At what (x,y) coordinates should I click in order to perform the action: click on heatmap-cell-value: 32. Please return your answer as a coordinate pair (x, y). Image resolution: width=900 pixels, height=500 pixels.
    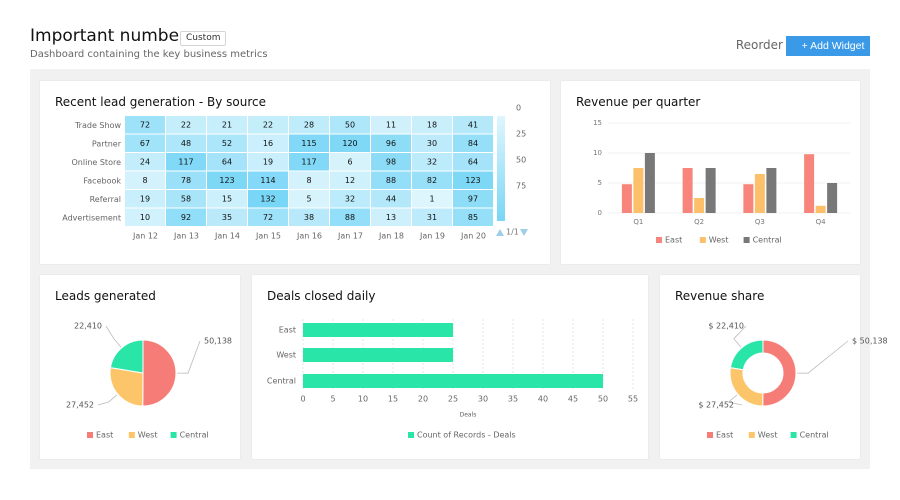
    Looking at the image, I should click on (432, 161).